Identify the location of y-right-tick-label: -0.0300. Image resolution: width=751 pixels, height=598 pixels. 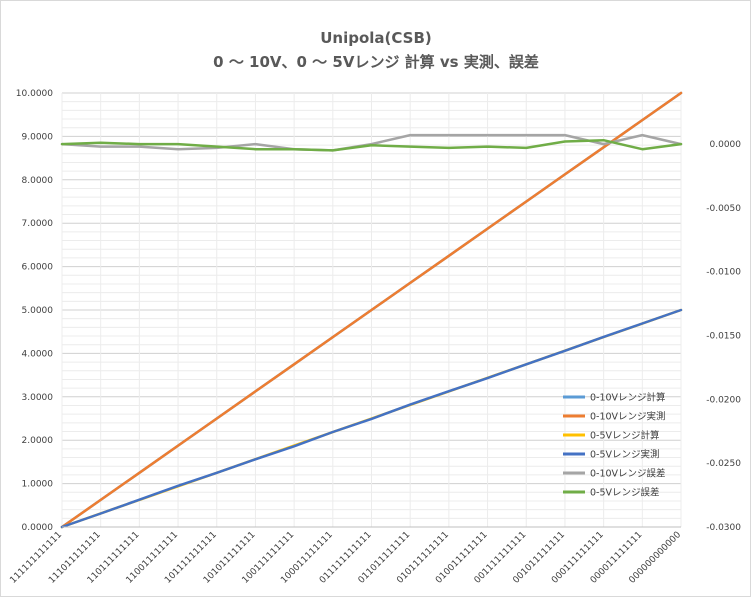
(723, 528).